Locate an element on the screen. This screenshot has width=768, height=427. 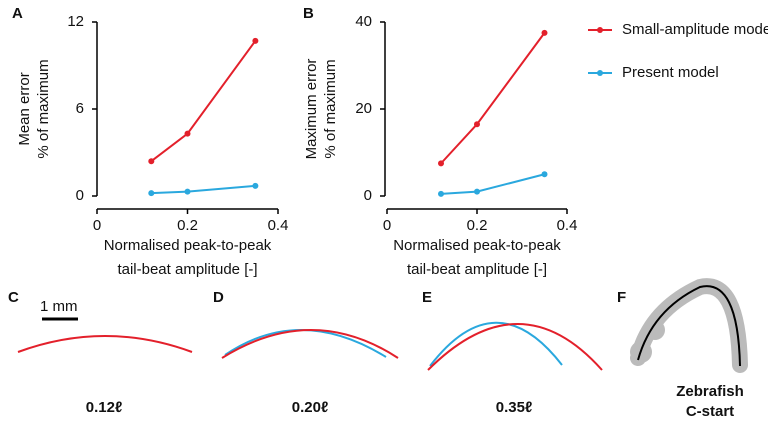
fish-outline is located at coordinates (655, 330).